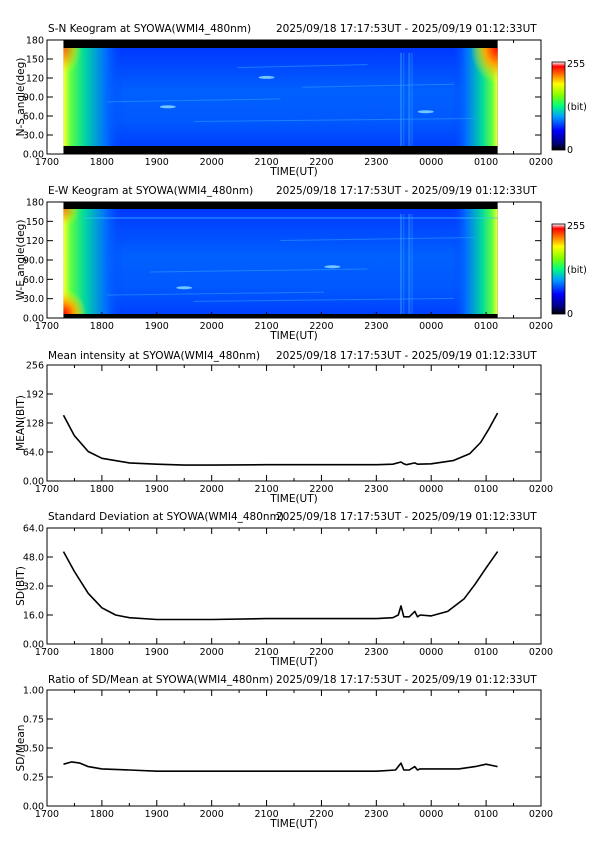 The image size is (595, 842). What do you see at coordinates (150, 191) in the screenshot?
I see `panel-title: E-W Keogram at SYOWA(WMI4_480nm)` at bounding box center [150, 191].